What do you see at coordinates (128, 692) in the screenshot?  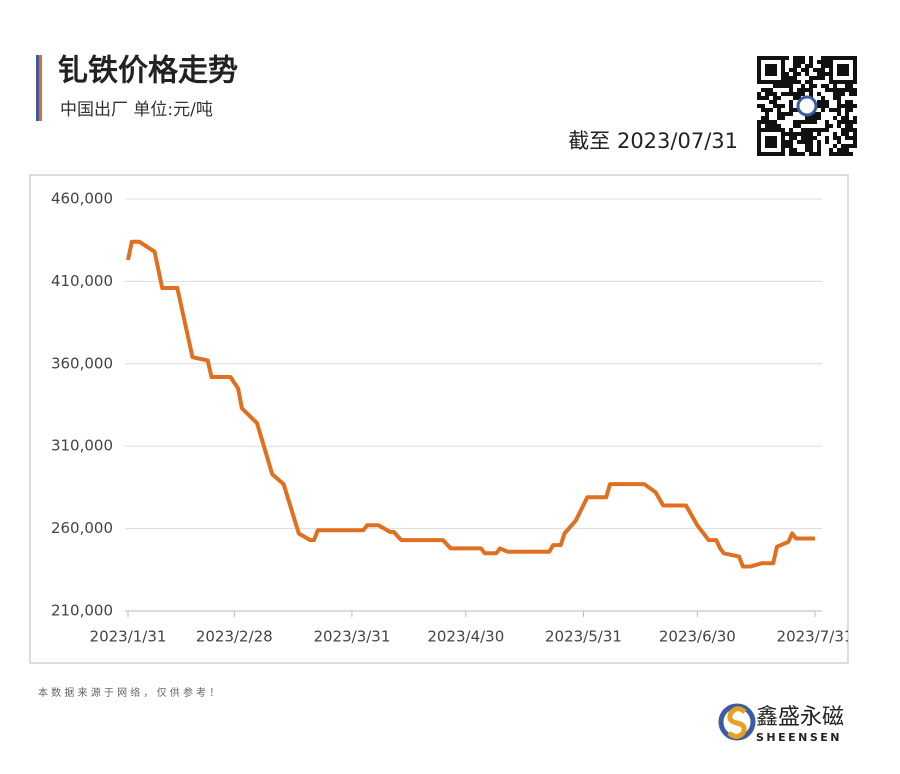 I see `footnote: 本 数 据 来 源 于 网 络 ， 仅 供 参 考 ！` at bounding box center [128, 692].